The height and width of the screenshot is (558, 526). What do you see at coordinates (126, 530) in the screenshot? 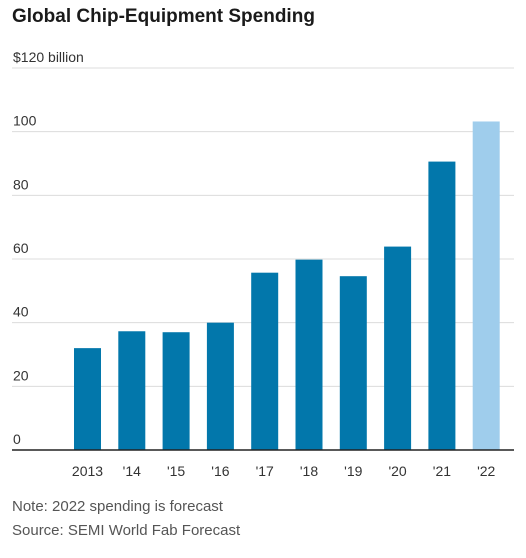
I see `chart-source: Source: SEMI World Fab Forecast` at bounding box center [126, 530].